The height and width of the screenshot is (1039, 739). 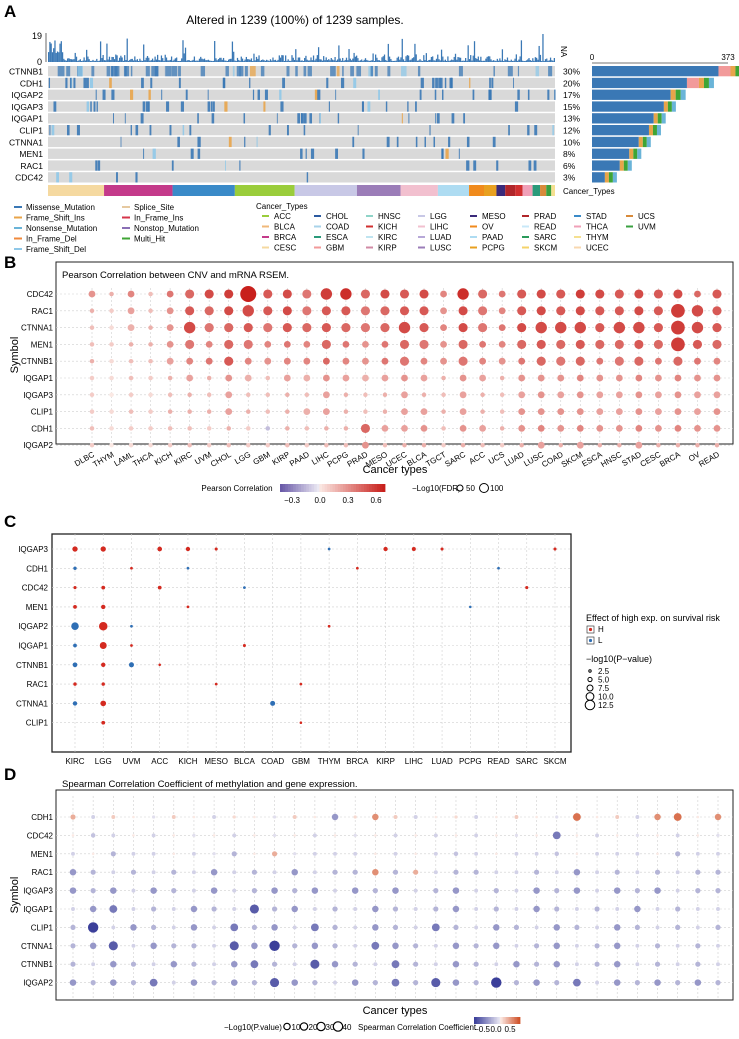 What do you see at coordinates (347, 1027) in the screenshot?
I see `size-tick-d: 40` at bounding box center [347, 1027].